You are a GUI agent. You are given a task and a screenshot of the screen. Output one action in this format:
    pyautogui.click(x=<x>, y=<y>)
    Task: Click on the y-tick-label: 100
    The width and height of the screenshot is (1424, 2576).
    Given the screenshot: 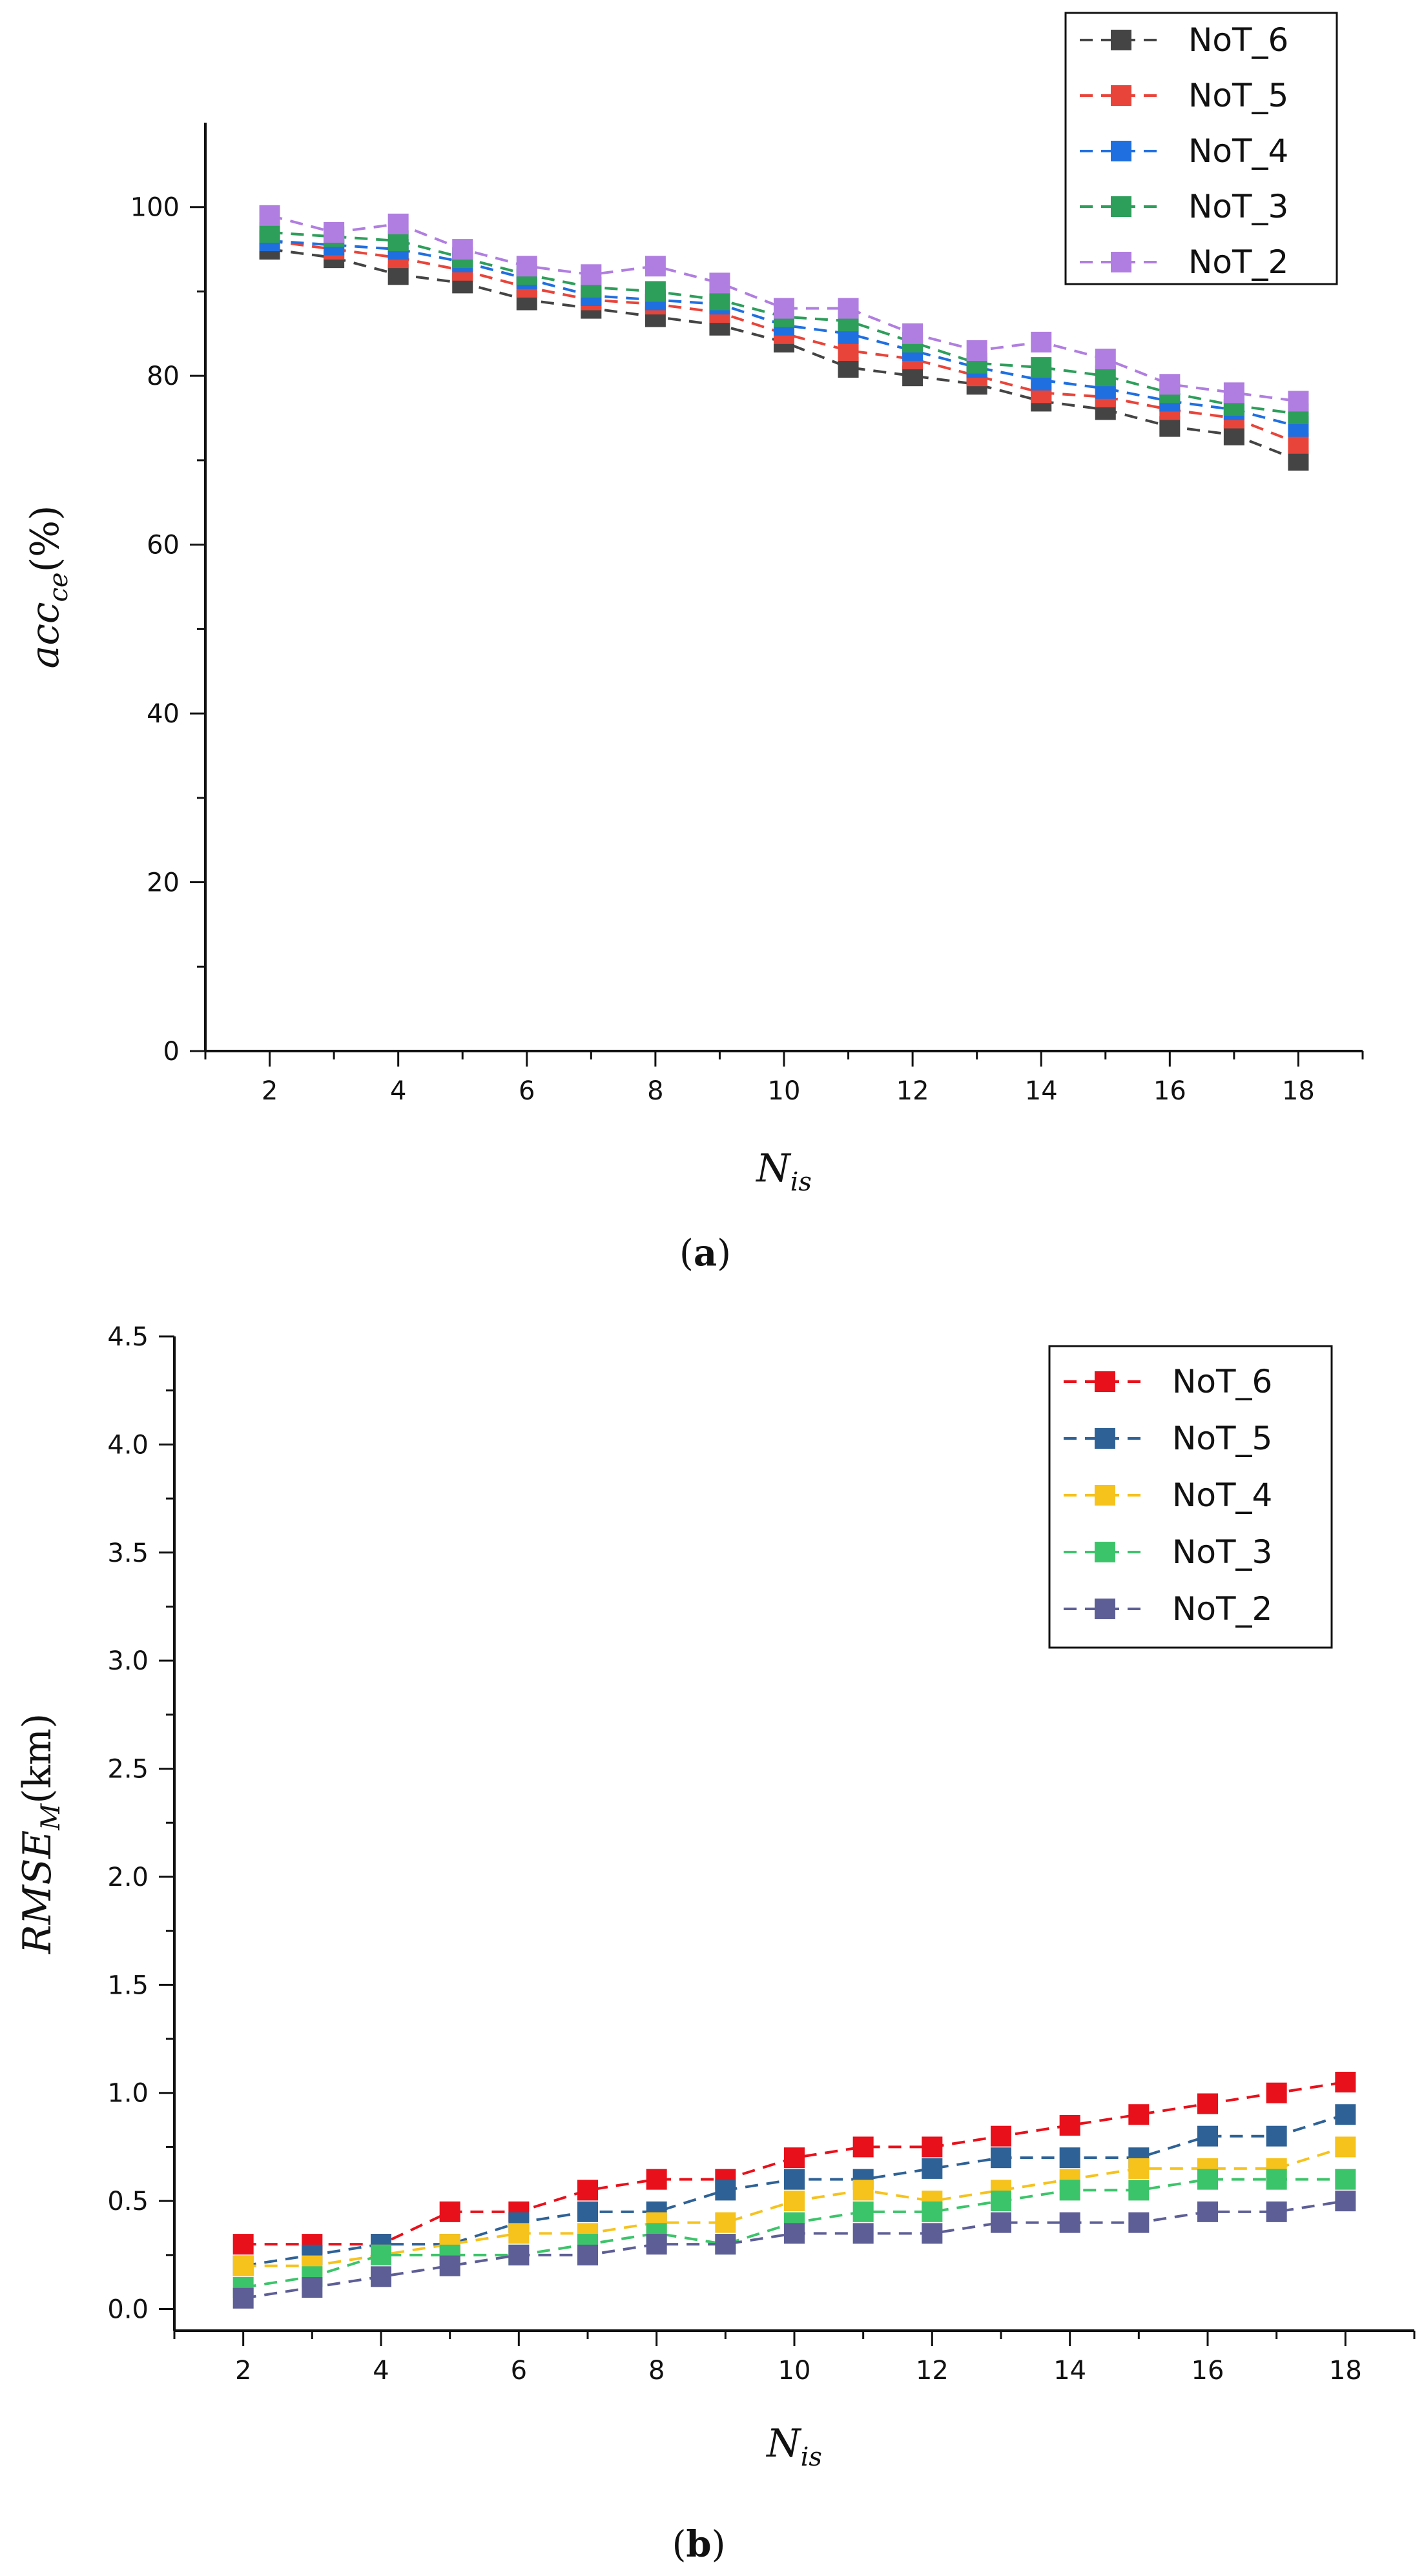 What is the action you would take?
    pyautogui.click(x=155, y=208)
    